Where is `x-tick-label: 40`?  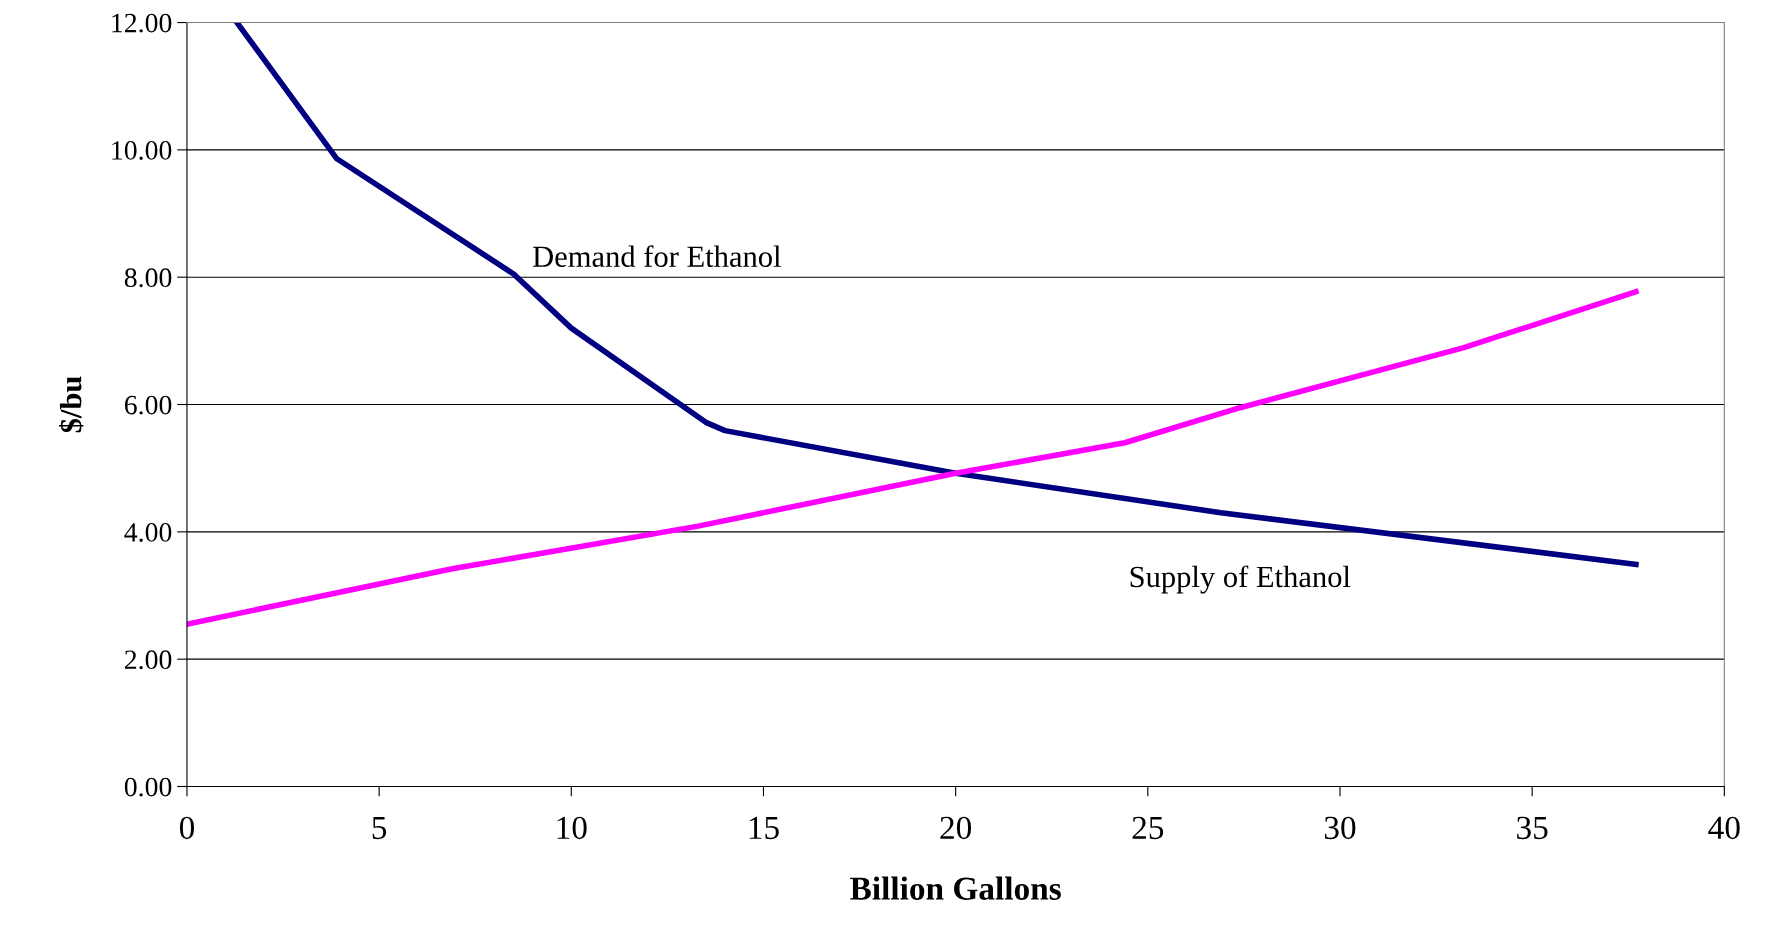
x-tick-label: 40 is located at coordinates (1724, 828).